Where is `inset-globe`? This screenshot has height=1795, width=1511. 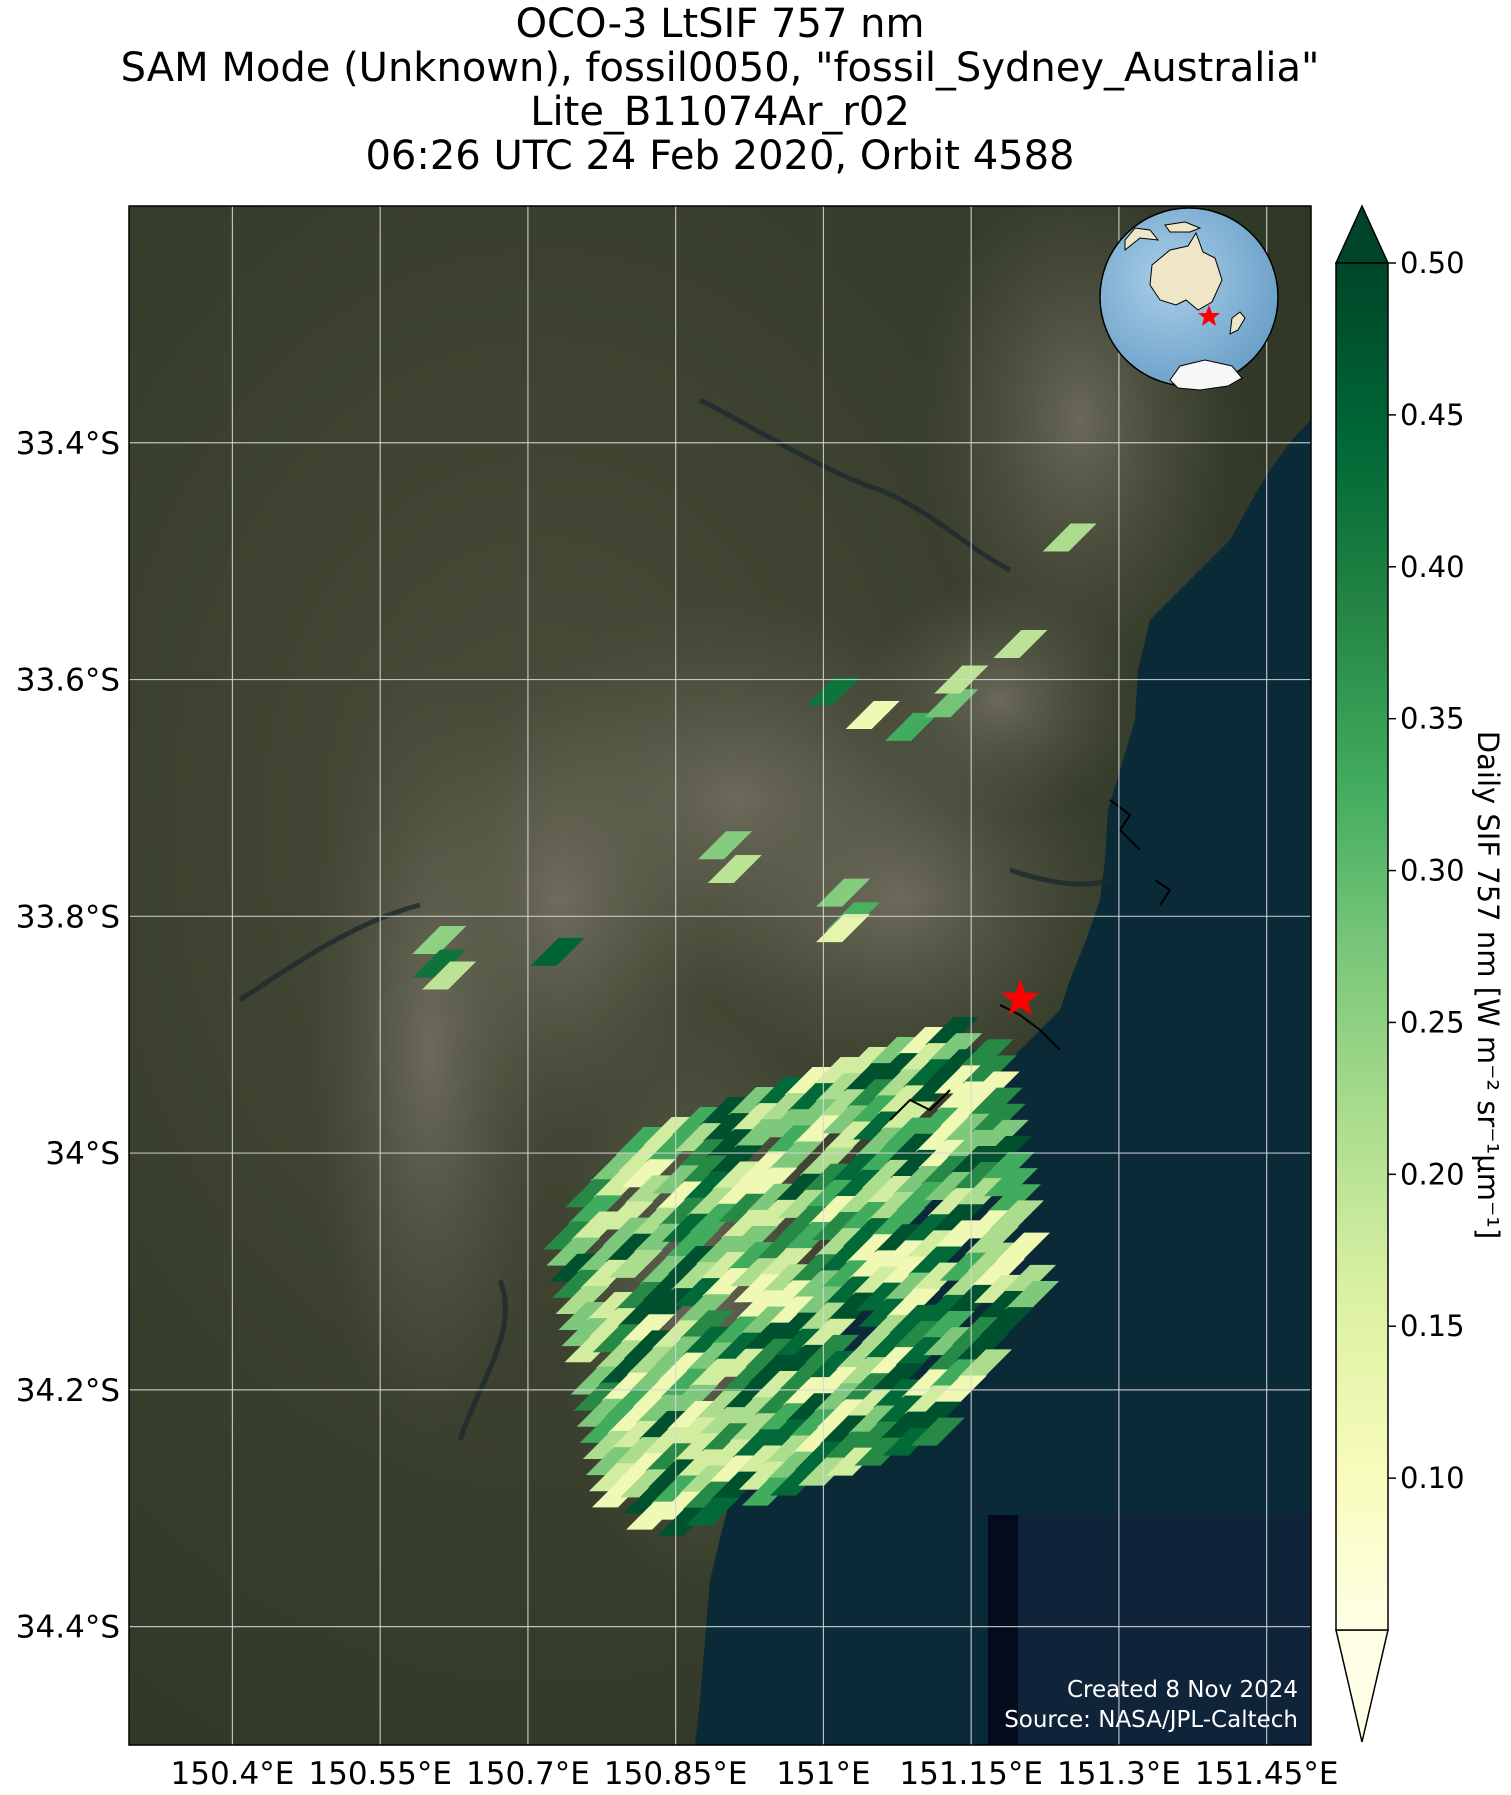
inset-globe is located at coordinates (1189, 299).